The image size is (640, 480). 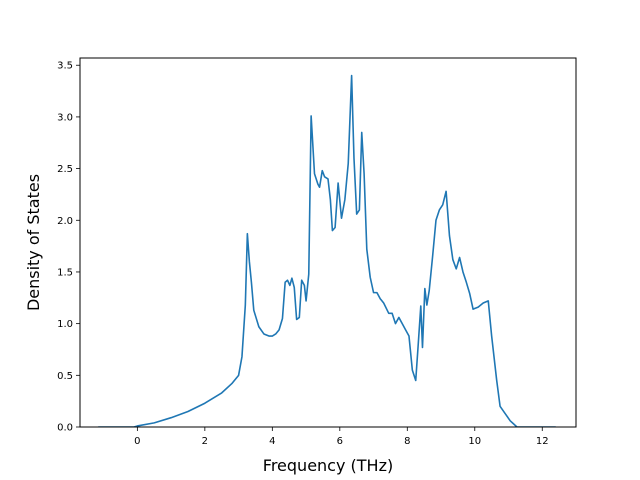 What do you see at coordinates (65, 221) in the screenshot?
I see `y-tick-label: 2.0` at bounding box center [65, 221].